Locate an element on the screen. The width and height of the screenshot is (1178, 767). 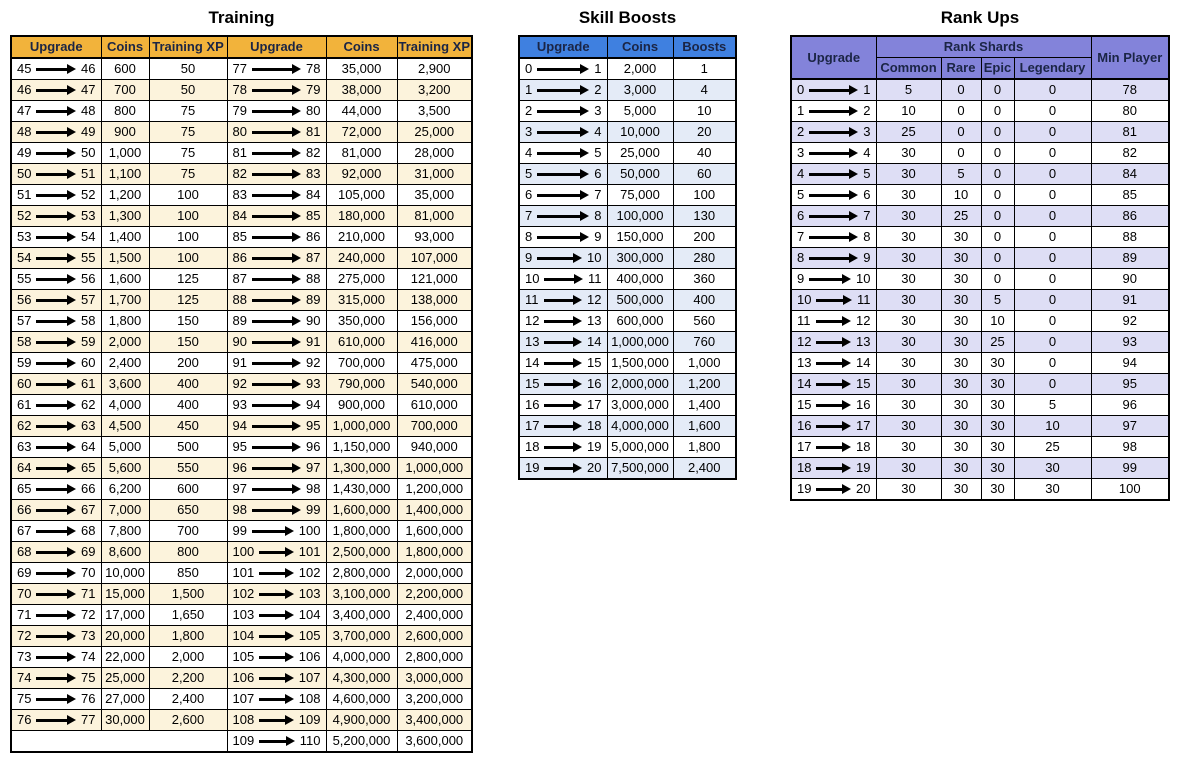
table-row: 63 64 5,000 500 95 96 1,150,000 940,000 is located at coordinates (241, 447).